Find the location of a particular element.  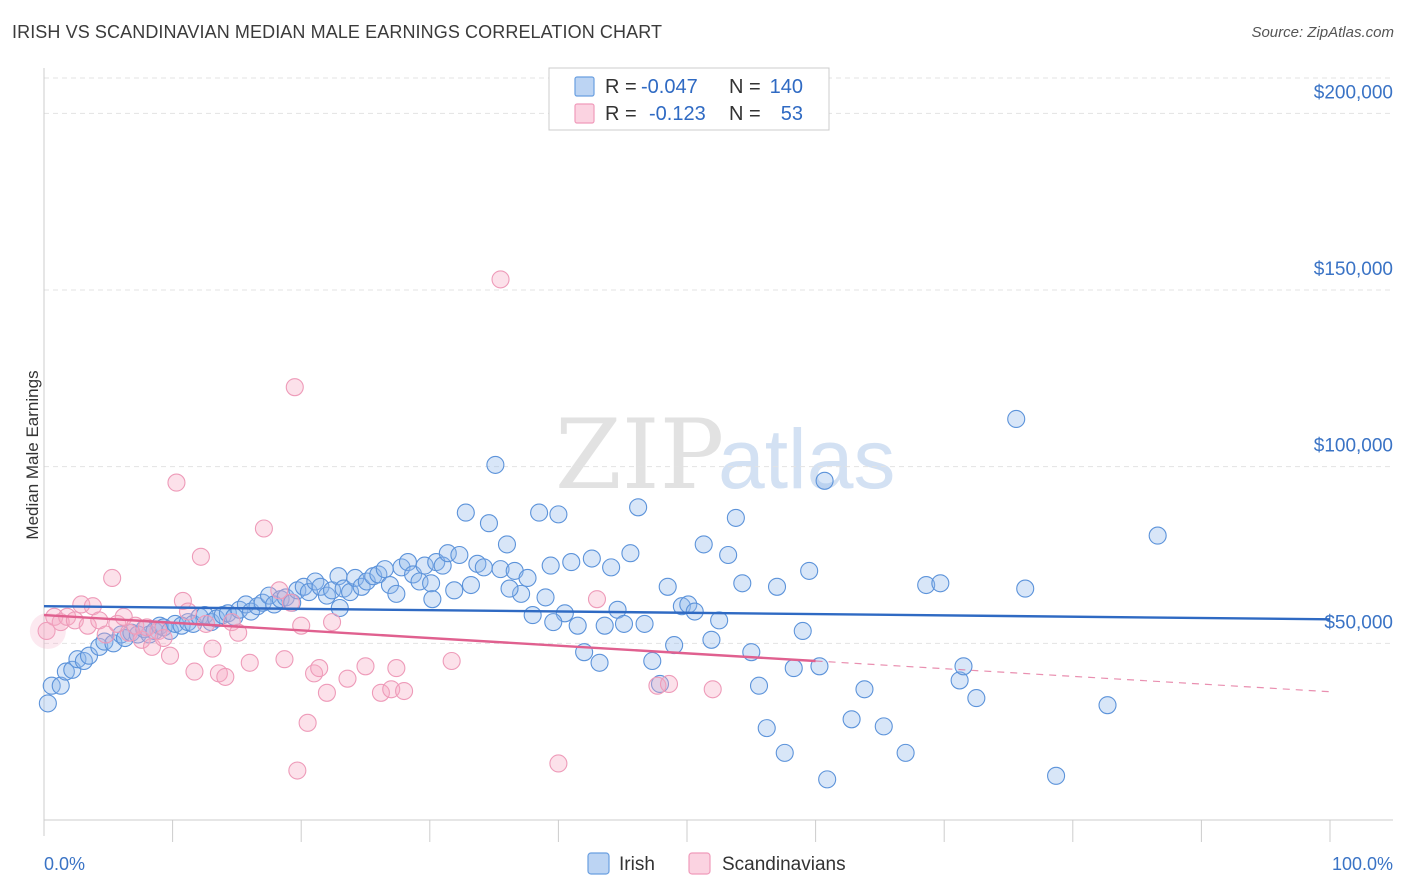

point-scandinavians-large is located at coordinates (47, 630).